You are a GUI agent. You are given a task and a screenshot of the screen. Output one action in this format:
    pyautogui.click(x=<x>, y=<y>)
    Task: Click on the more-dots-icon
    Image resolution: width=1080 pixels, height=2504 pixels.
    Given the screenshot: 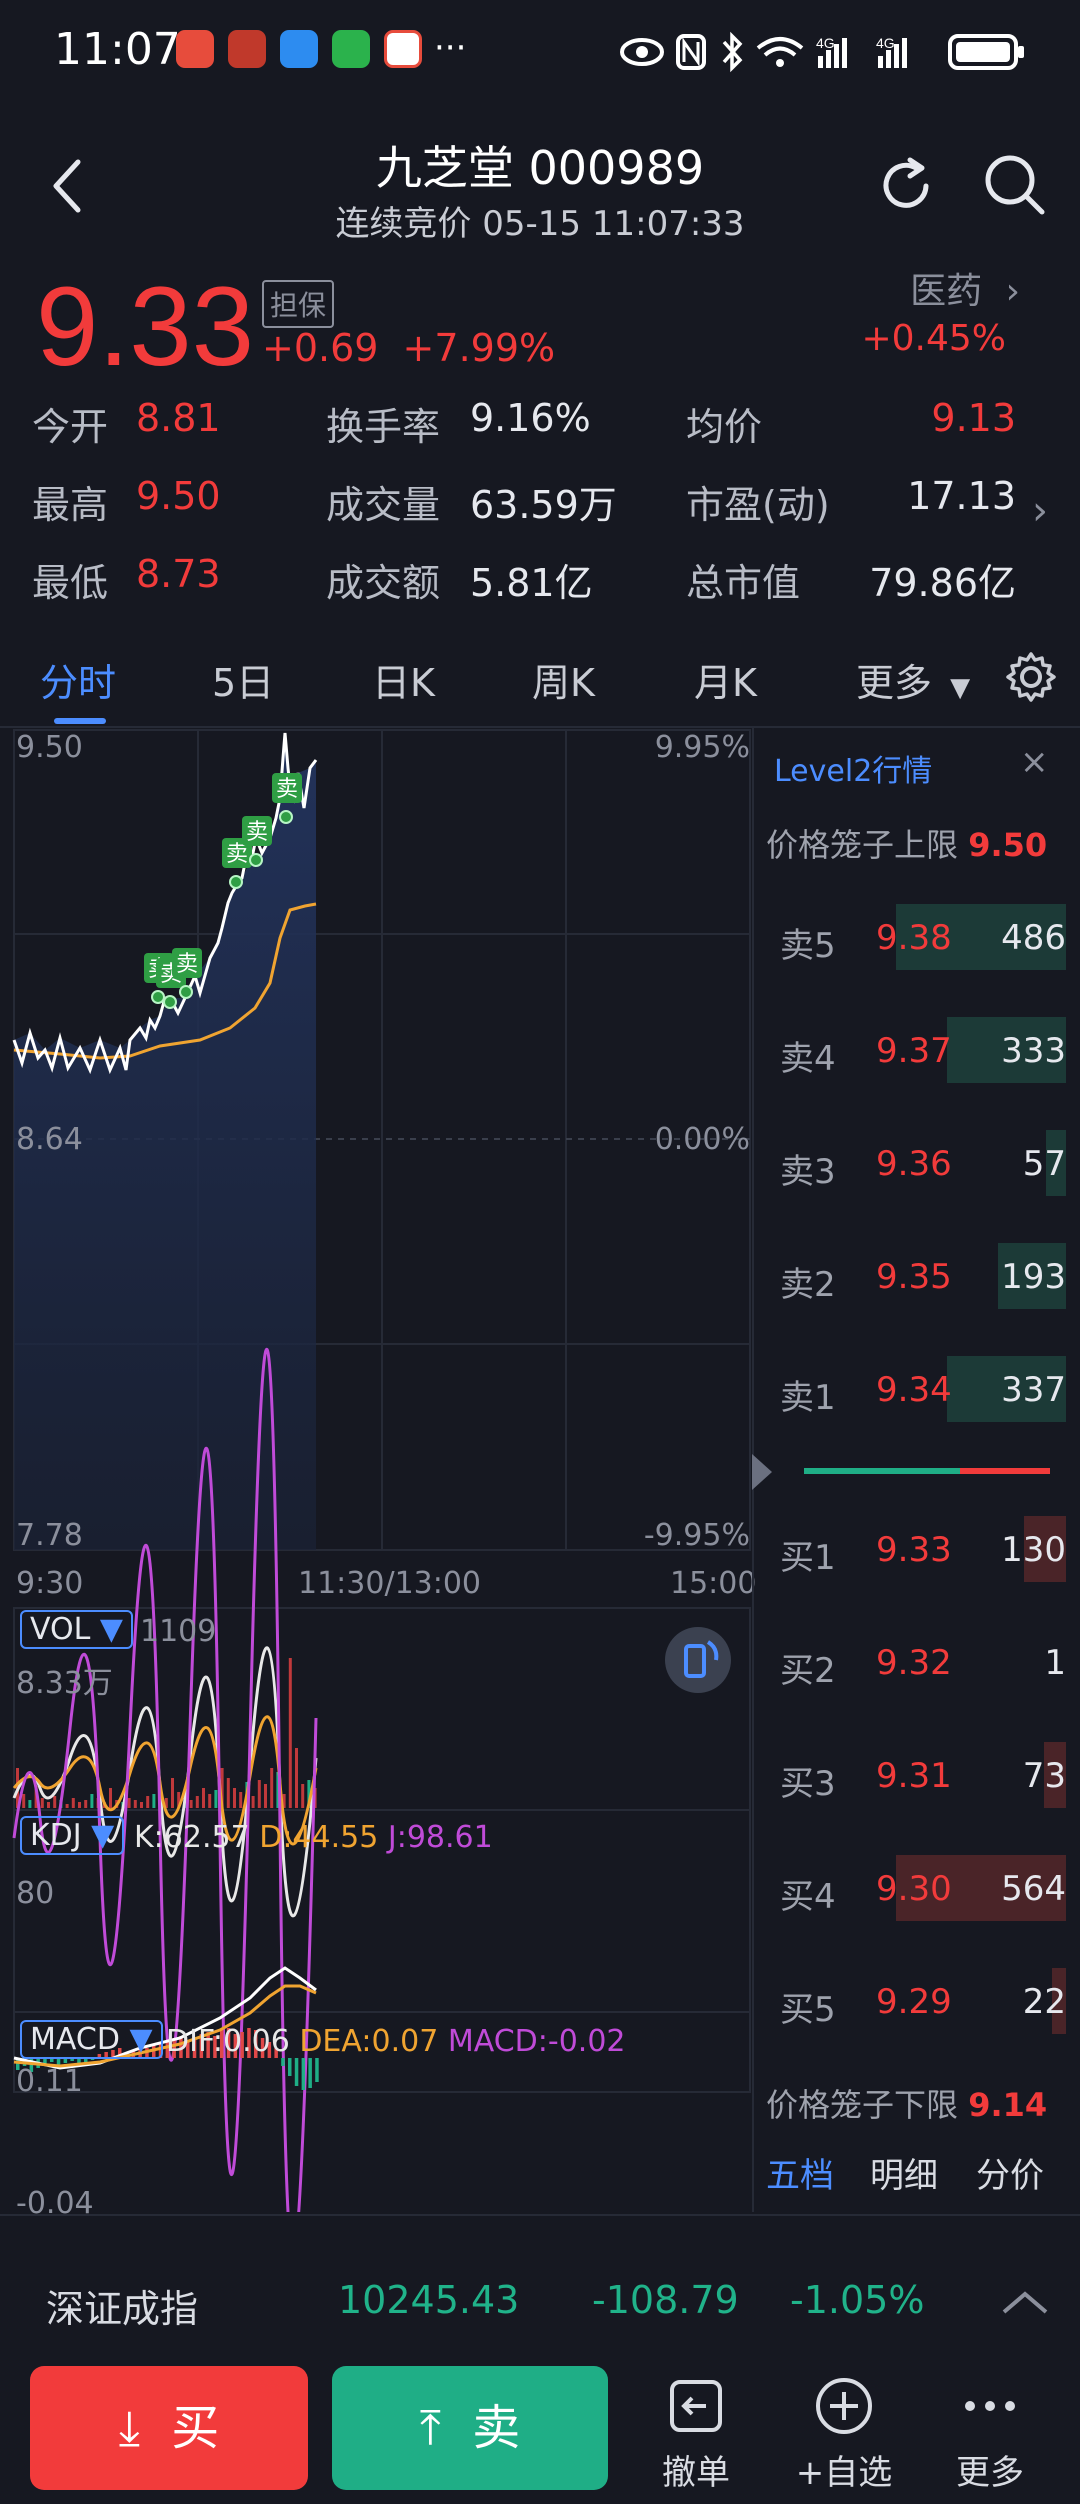 What is the action you would take?
    pyautogui.click(x=990, y=2406)
    